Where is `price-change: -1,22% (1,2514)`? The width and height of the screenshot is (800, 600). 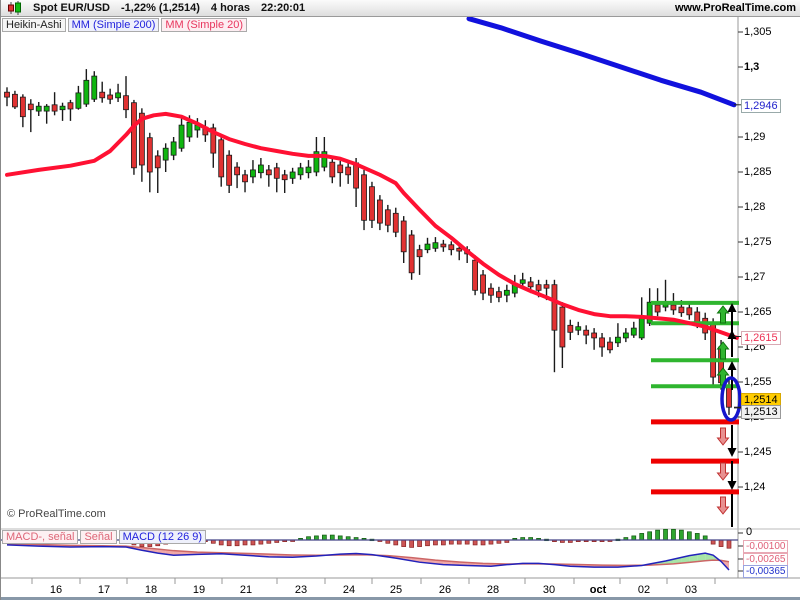
price-change: -1,22% (1,2514) is located at coordinates (160, 8).